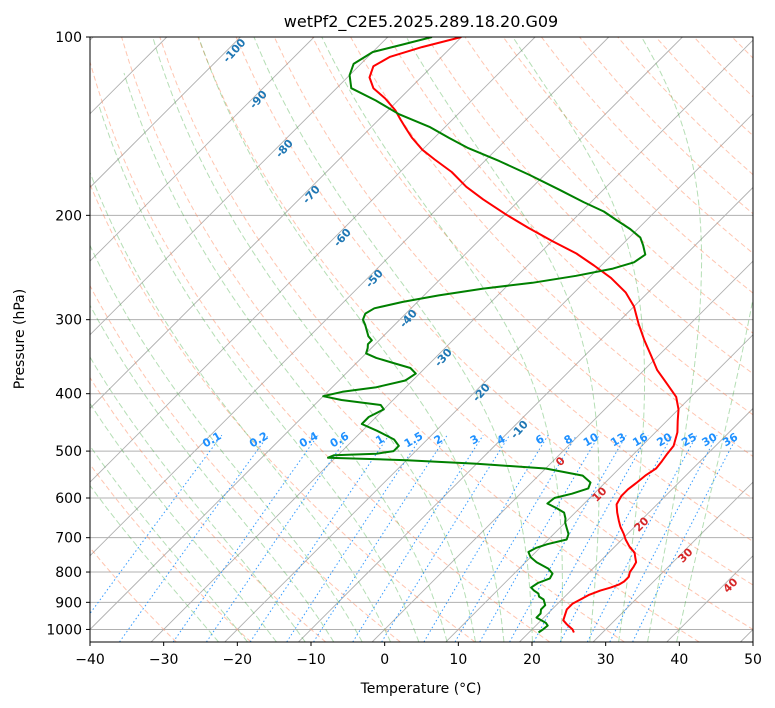 The width and height of the screenshot is (775, 708). What do you see at coordinates (164, 660) in the screenshot?
I see `x-tick-label: −30` at bounding box center [164, 660].